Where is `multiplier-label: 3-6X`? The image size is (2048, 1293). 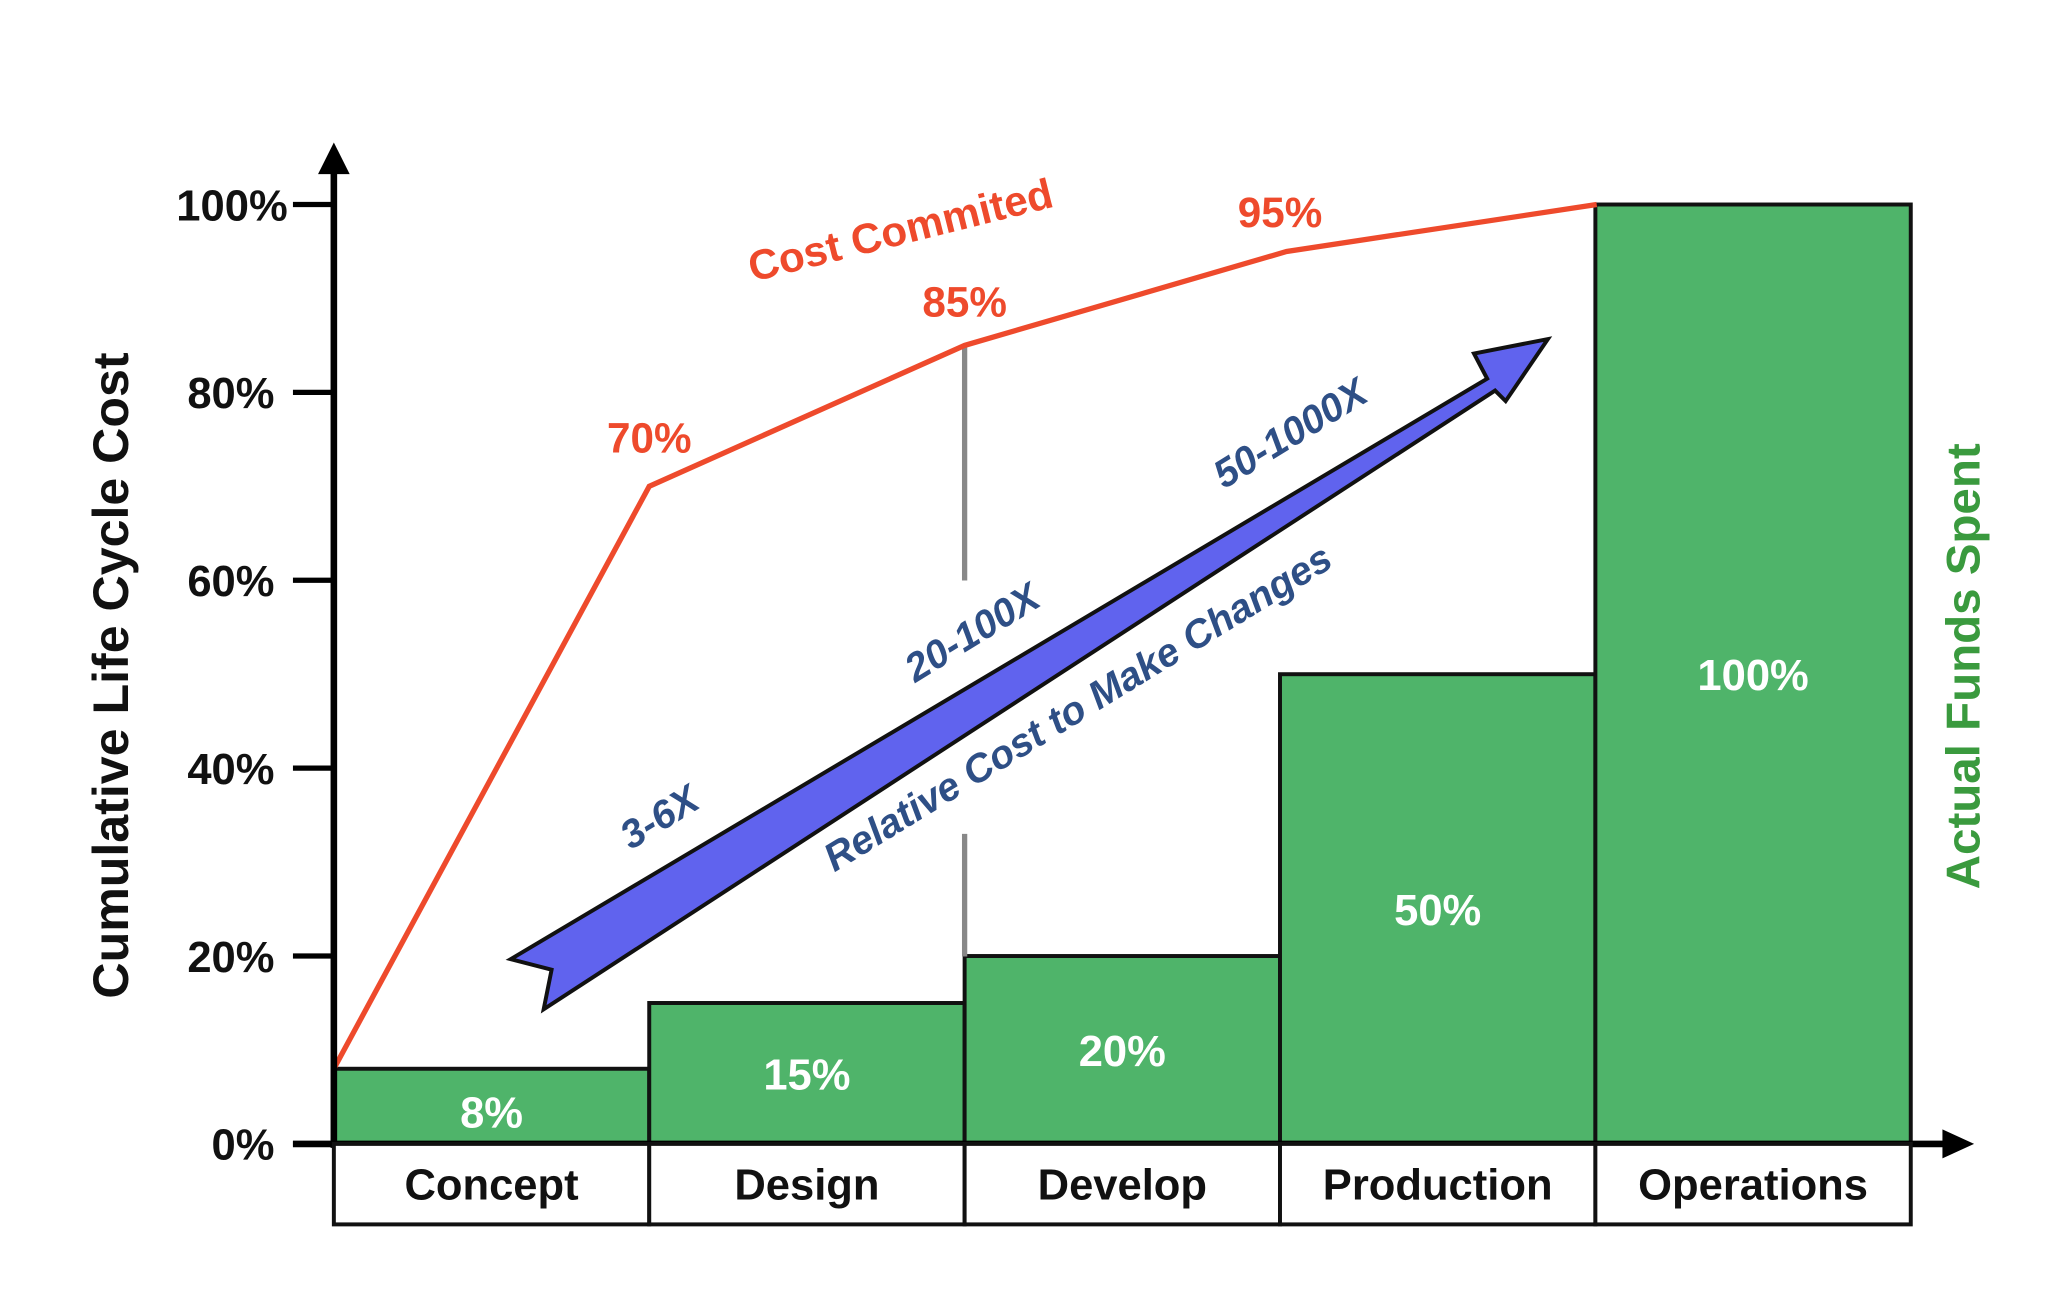 multiplier-label: 3-6X is located at coordinates (660, 817).